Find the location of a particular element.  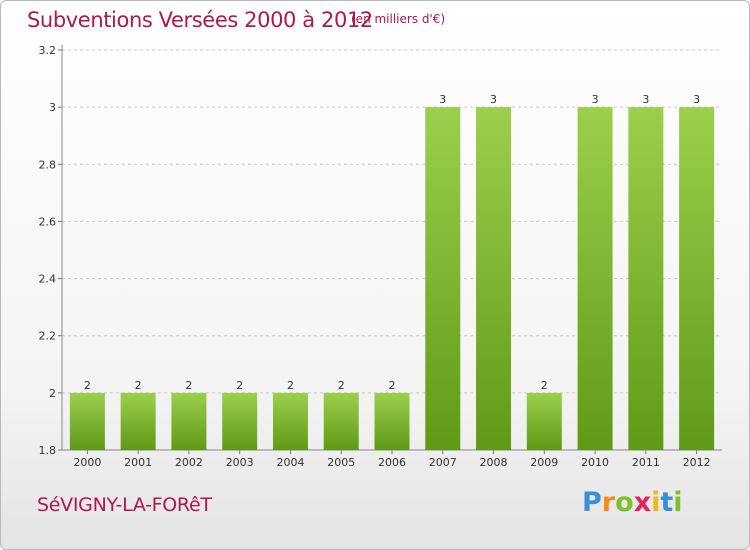

x-tick-label: 2010 is located at coordinates (595, 462).